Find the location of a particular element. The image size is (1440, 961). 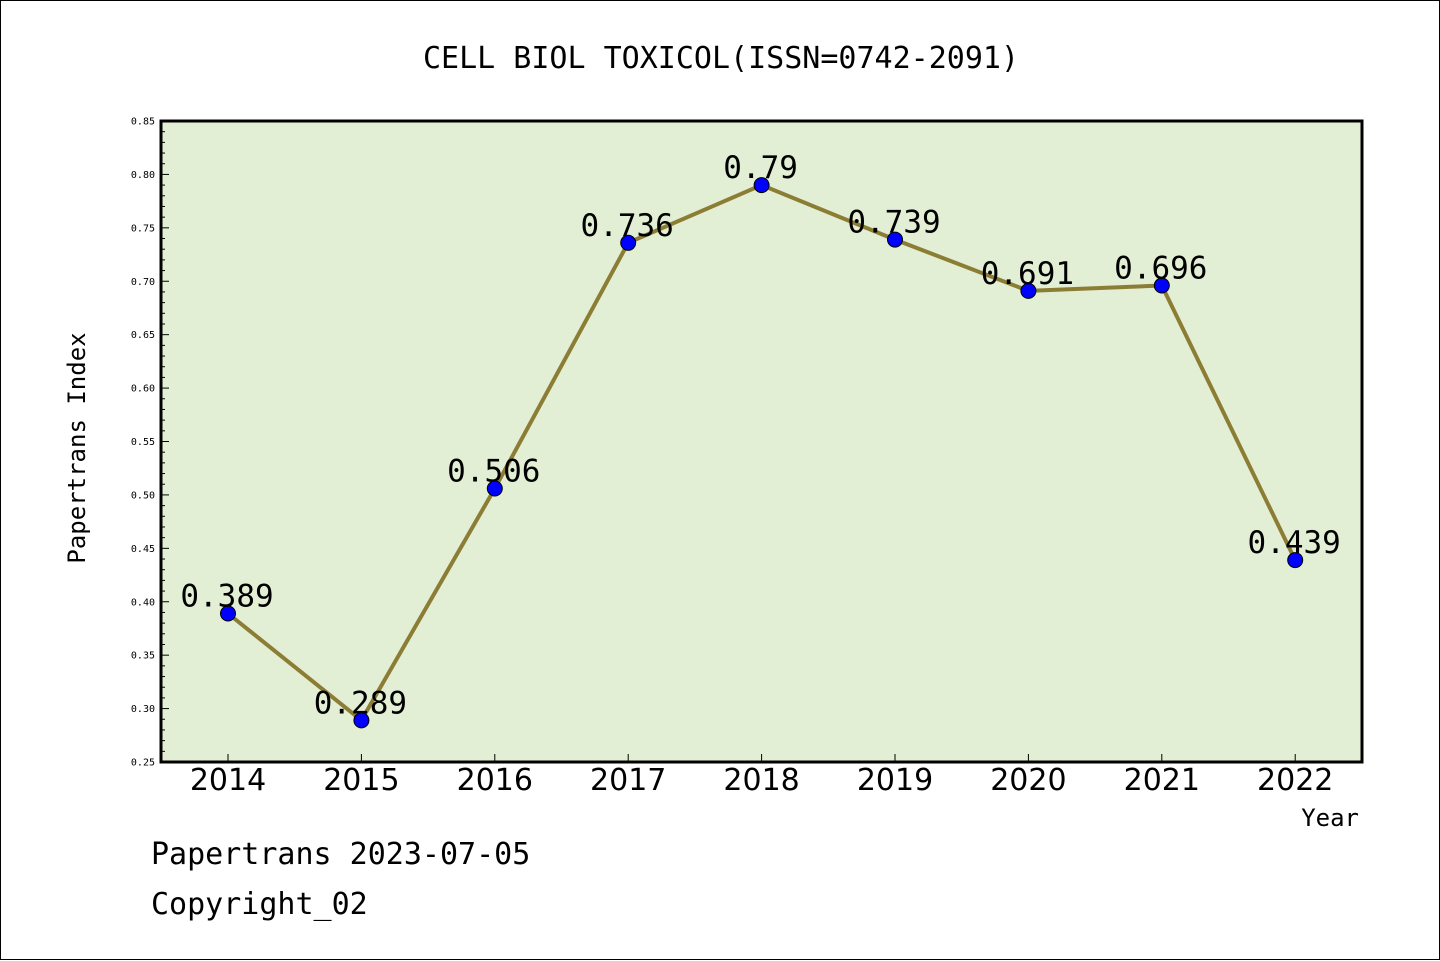

data-label: 0.439 is located at coordinates (1294, 543).